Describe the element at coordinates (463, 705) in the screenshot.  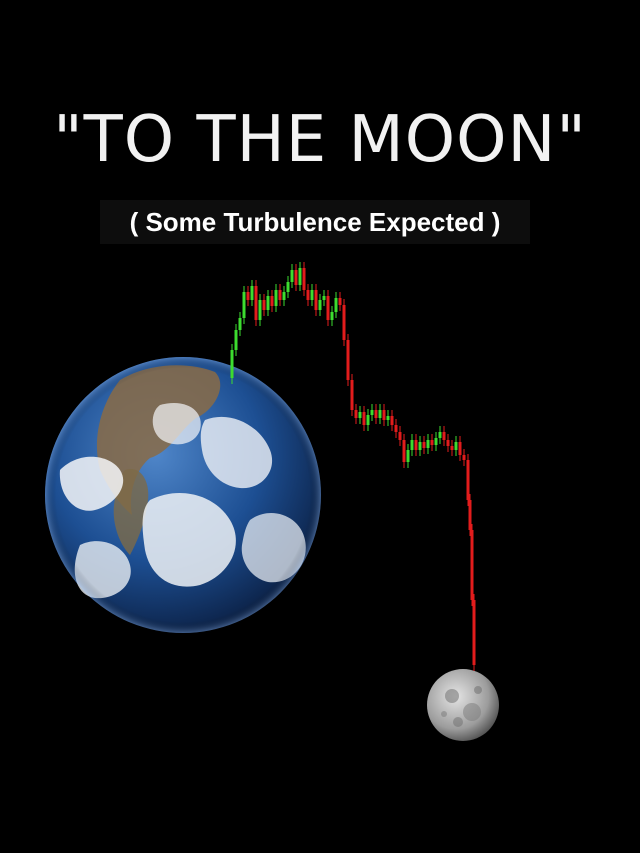
I see `moon-image` at that location.